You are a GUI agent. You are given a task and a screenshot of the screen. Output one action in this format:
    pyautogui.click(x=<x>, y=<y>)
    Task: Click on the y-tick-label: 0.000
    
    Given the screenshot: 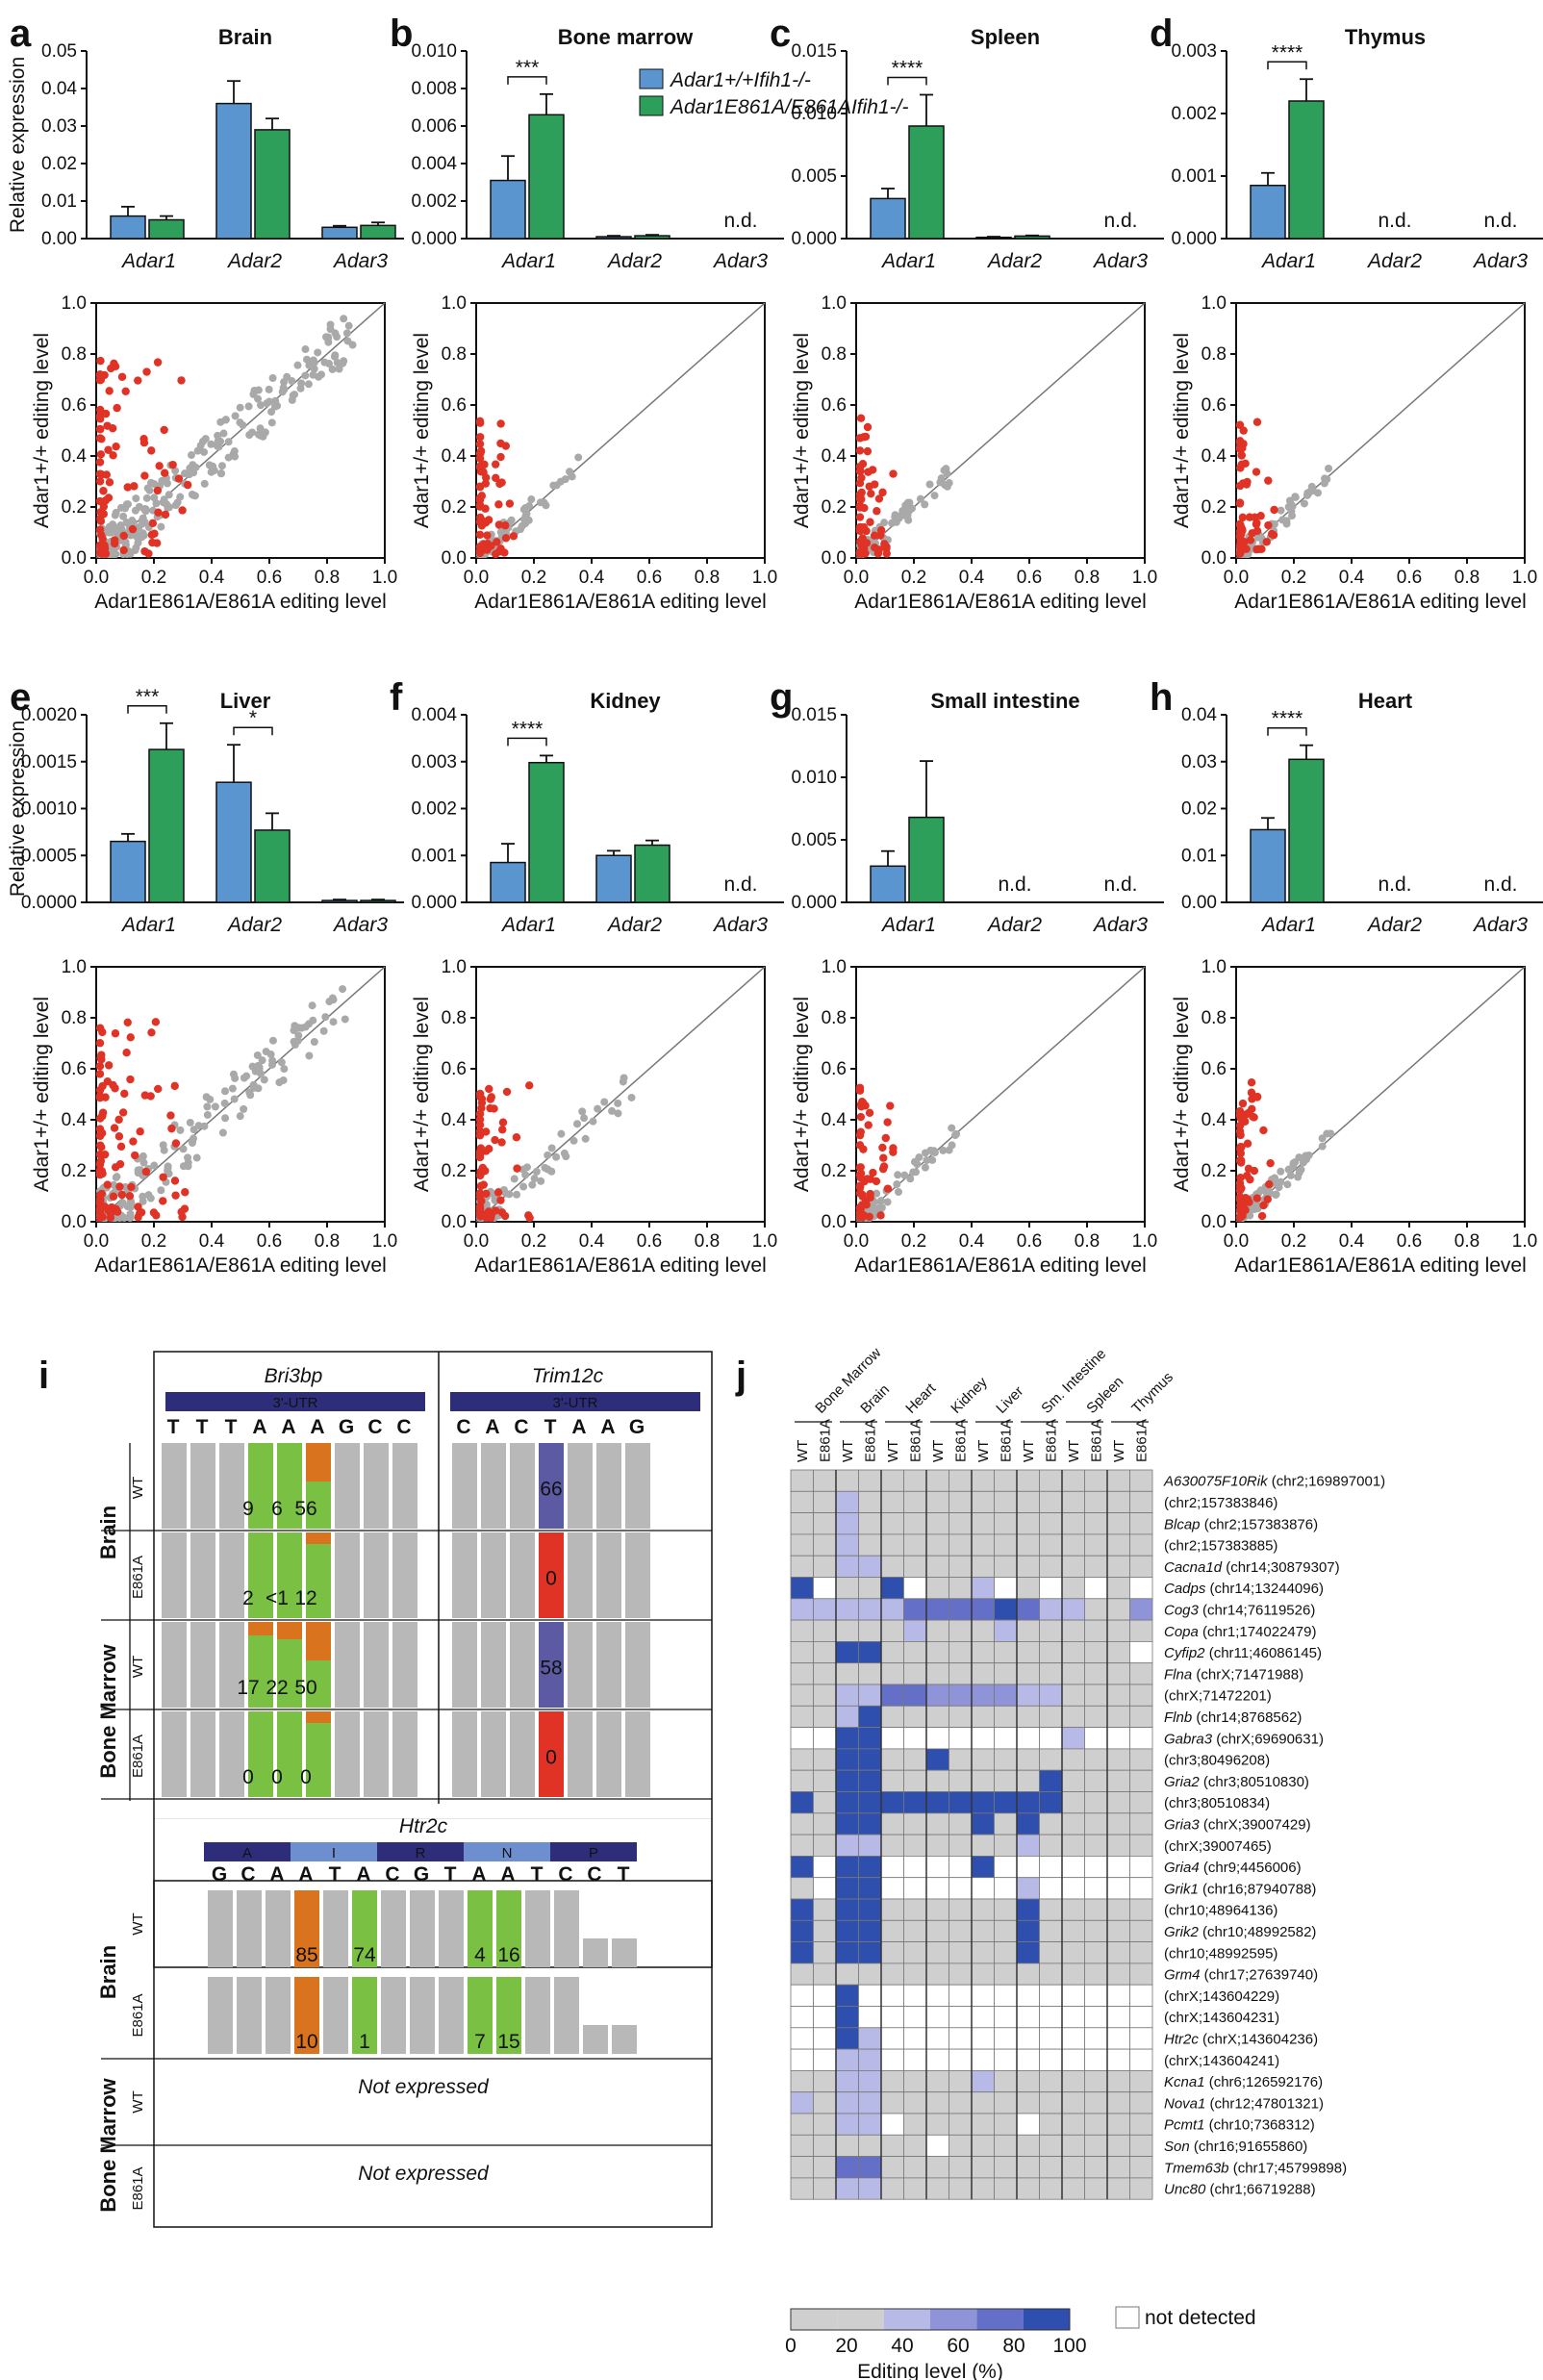 What is the action you would take?
    pyautogui.click(x=1194, y=239)
    